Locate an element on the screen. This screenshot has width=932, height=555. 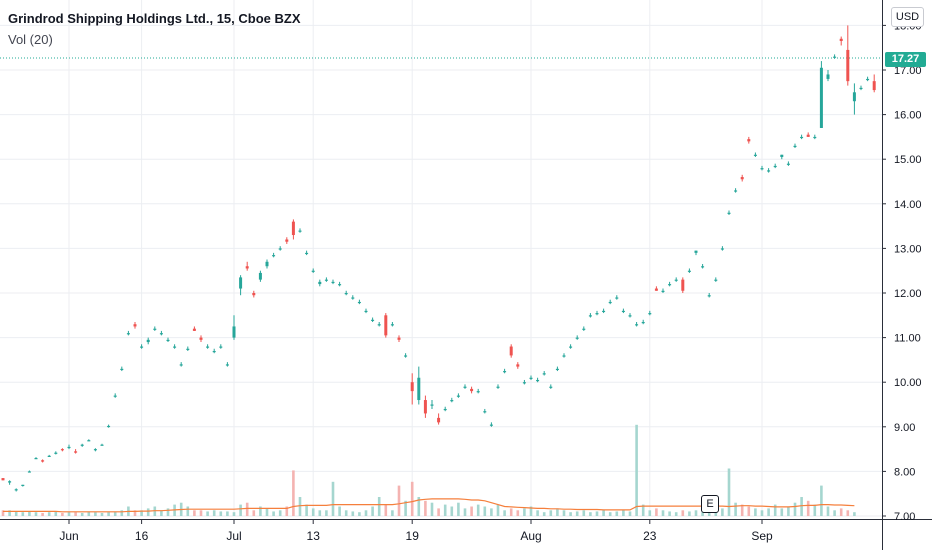
x-tick-label: 16 is located at coordinates (142, 536).